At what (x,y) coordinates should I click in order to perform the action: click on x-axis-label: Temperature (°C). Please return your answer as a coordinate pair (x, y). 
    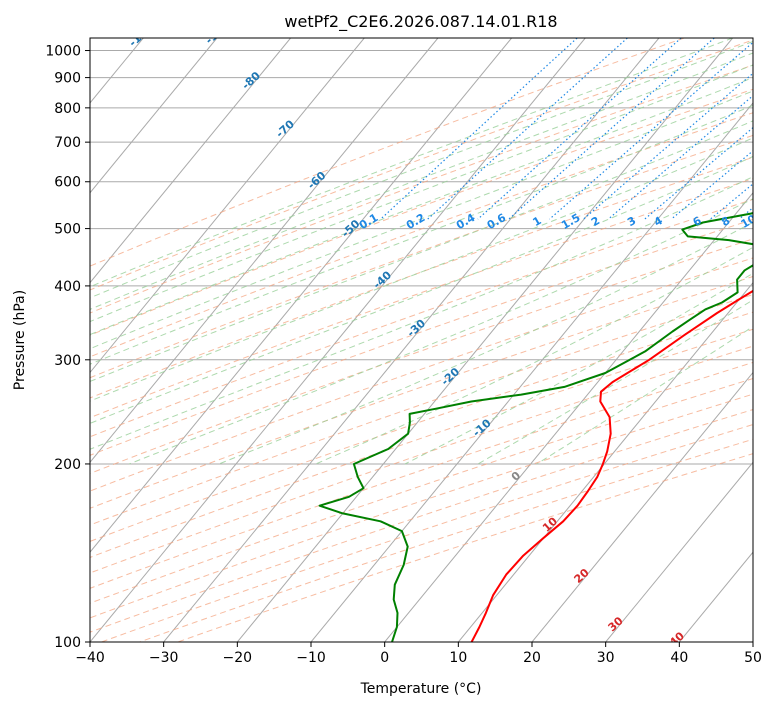
    Looking at the image, I should click on (421, 689).